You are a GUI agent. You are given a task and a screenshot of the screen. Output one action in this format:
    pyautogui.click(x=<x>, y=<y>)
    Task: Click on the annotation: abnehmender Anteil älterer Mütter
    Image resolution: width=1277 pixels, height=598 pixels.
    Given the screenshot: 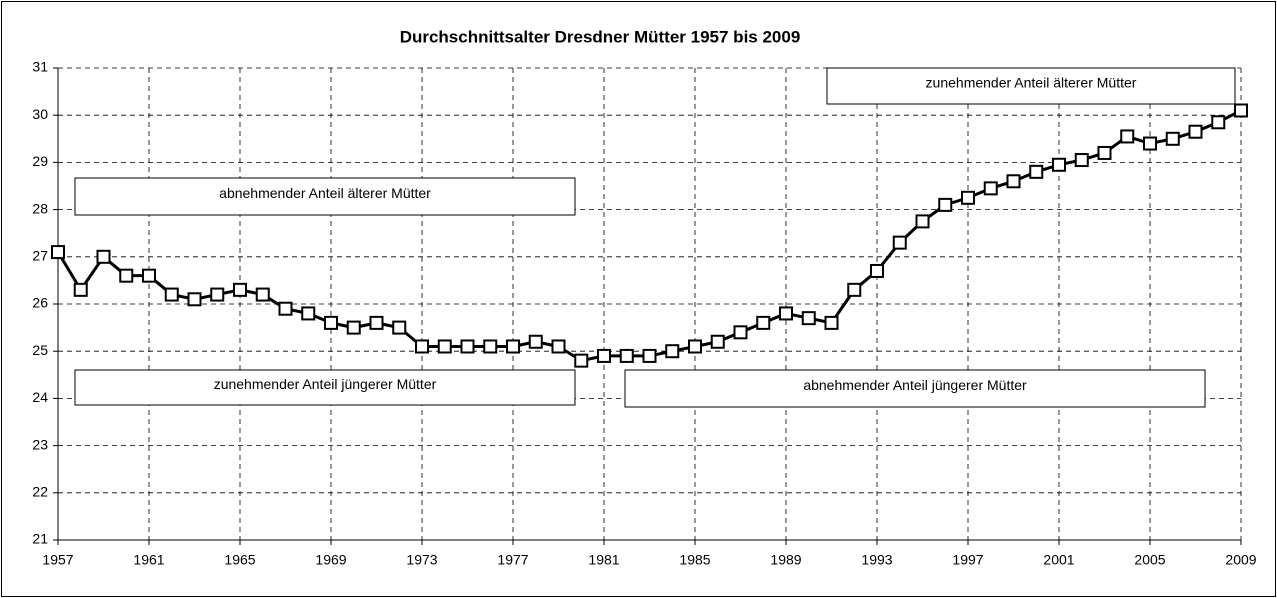 What is the action you would take?
    pyautogui.click(x=325, y=193)
    